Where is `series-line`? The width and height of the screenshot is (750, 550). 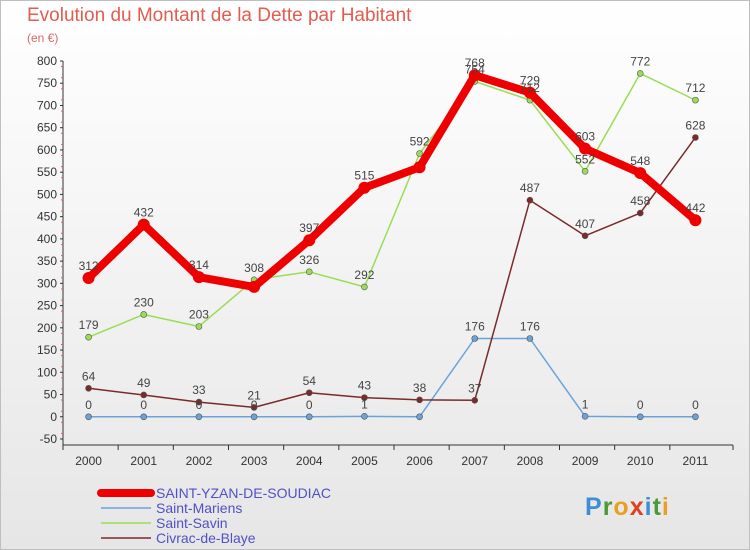 series-line is located at coordinates (392, 377).